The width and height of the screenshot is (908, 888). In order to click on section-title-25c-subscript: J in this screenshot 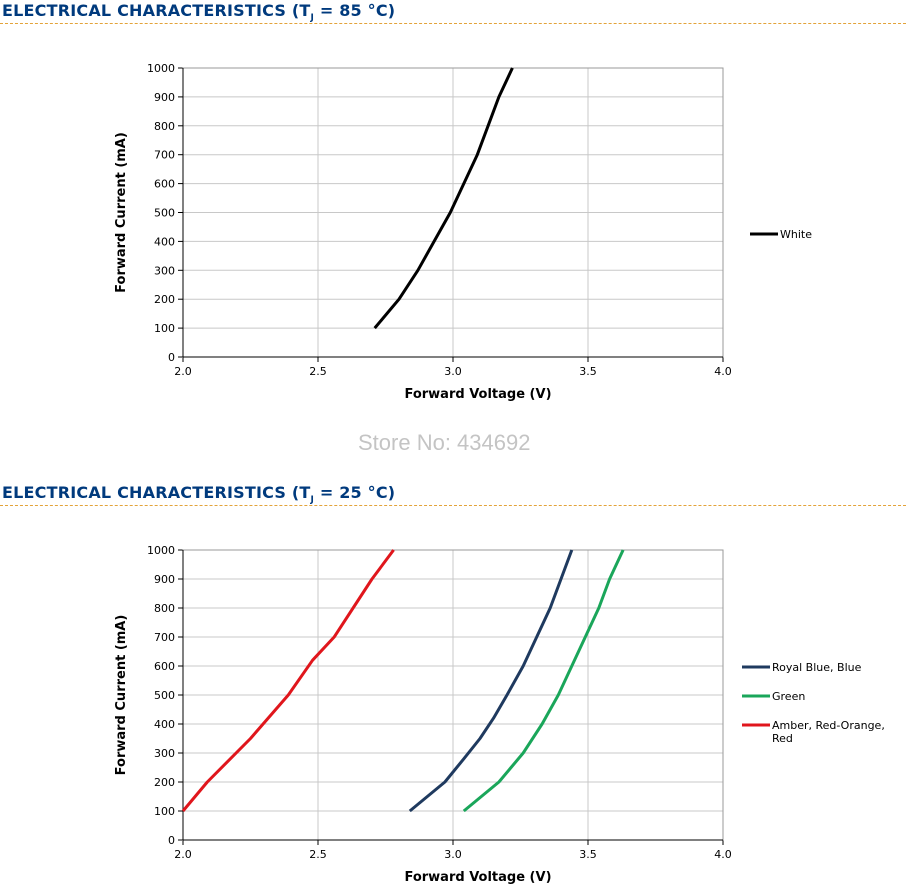, I will do `click(312, 500)`.